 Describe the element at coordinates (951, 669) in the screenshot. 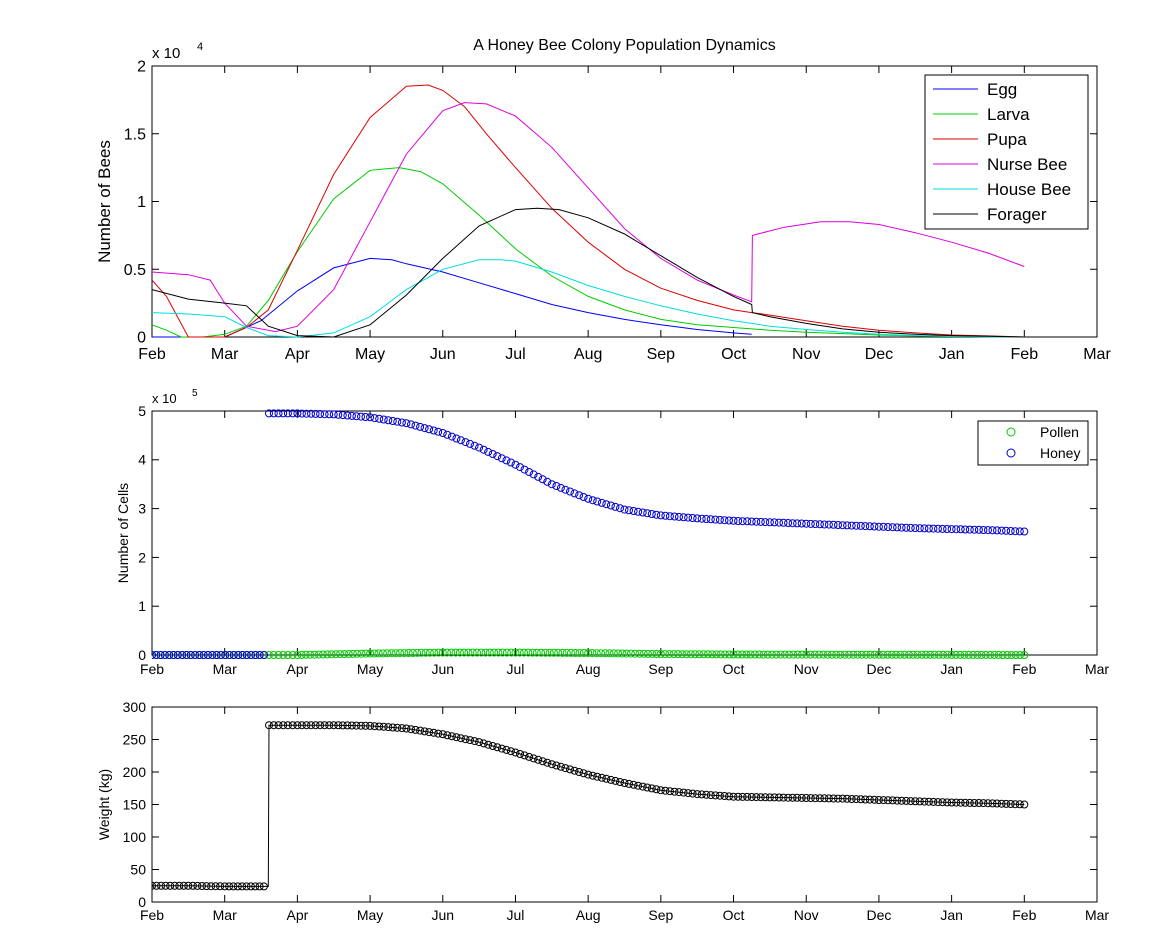

I see `x-tick-label: Jan` at that location.